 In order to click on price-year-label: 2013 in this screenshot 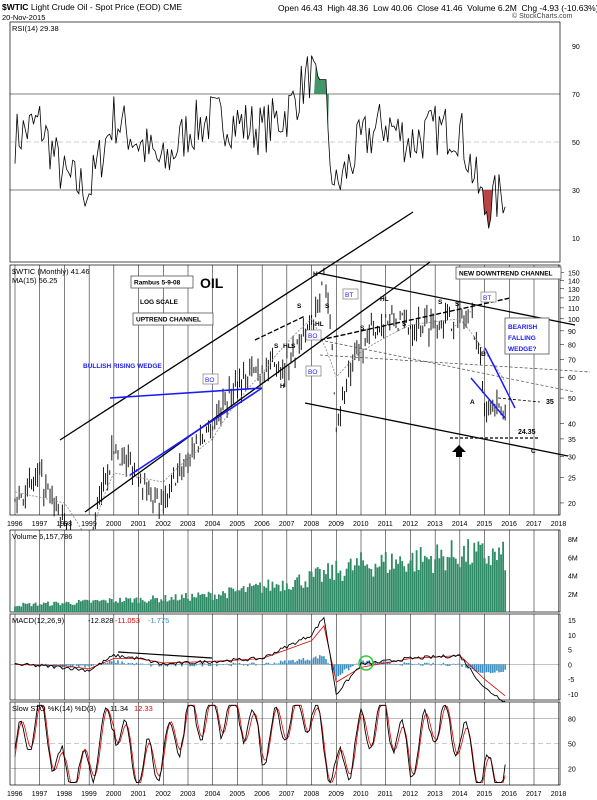, I will do `click(435, 524)`.